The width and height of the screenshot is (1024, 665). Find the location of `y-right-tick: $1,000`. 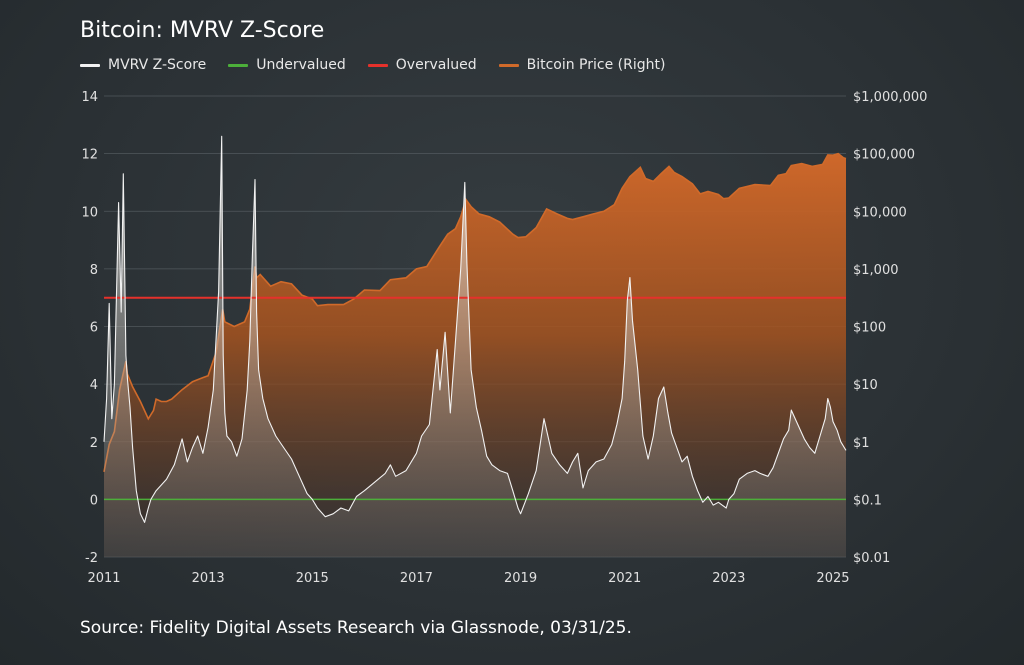

y-right-tick: $1,000 is located at coordinates (876, 270).